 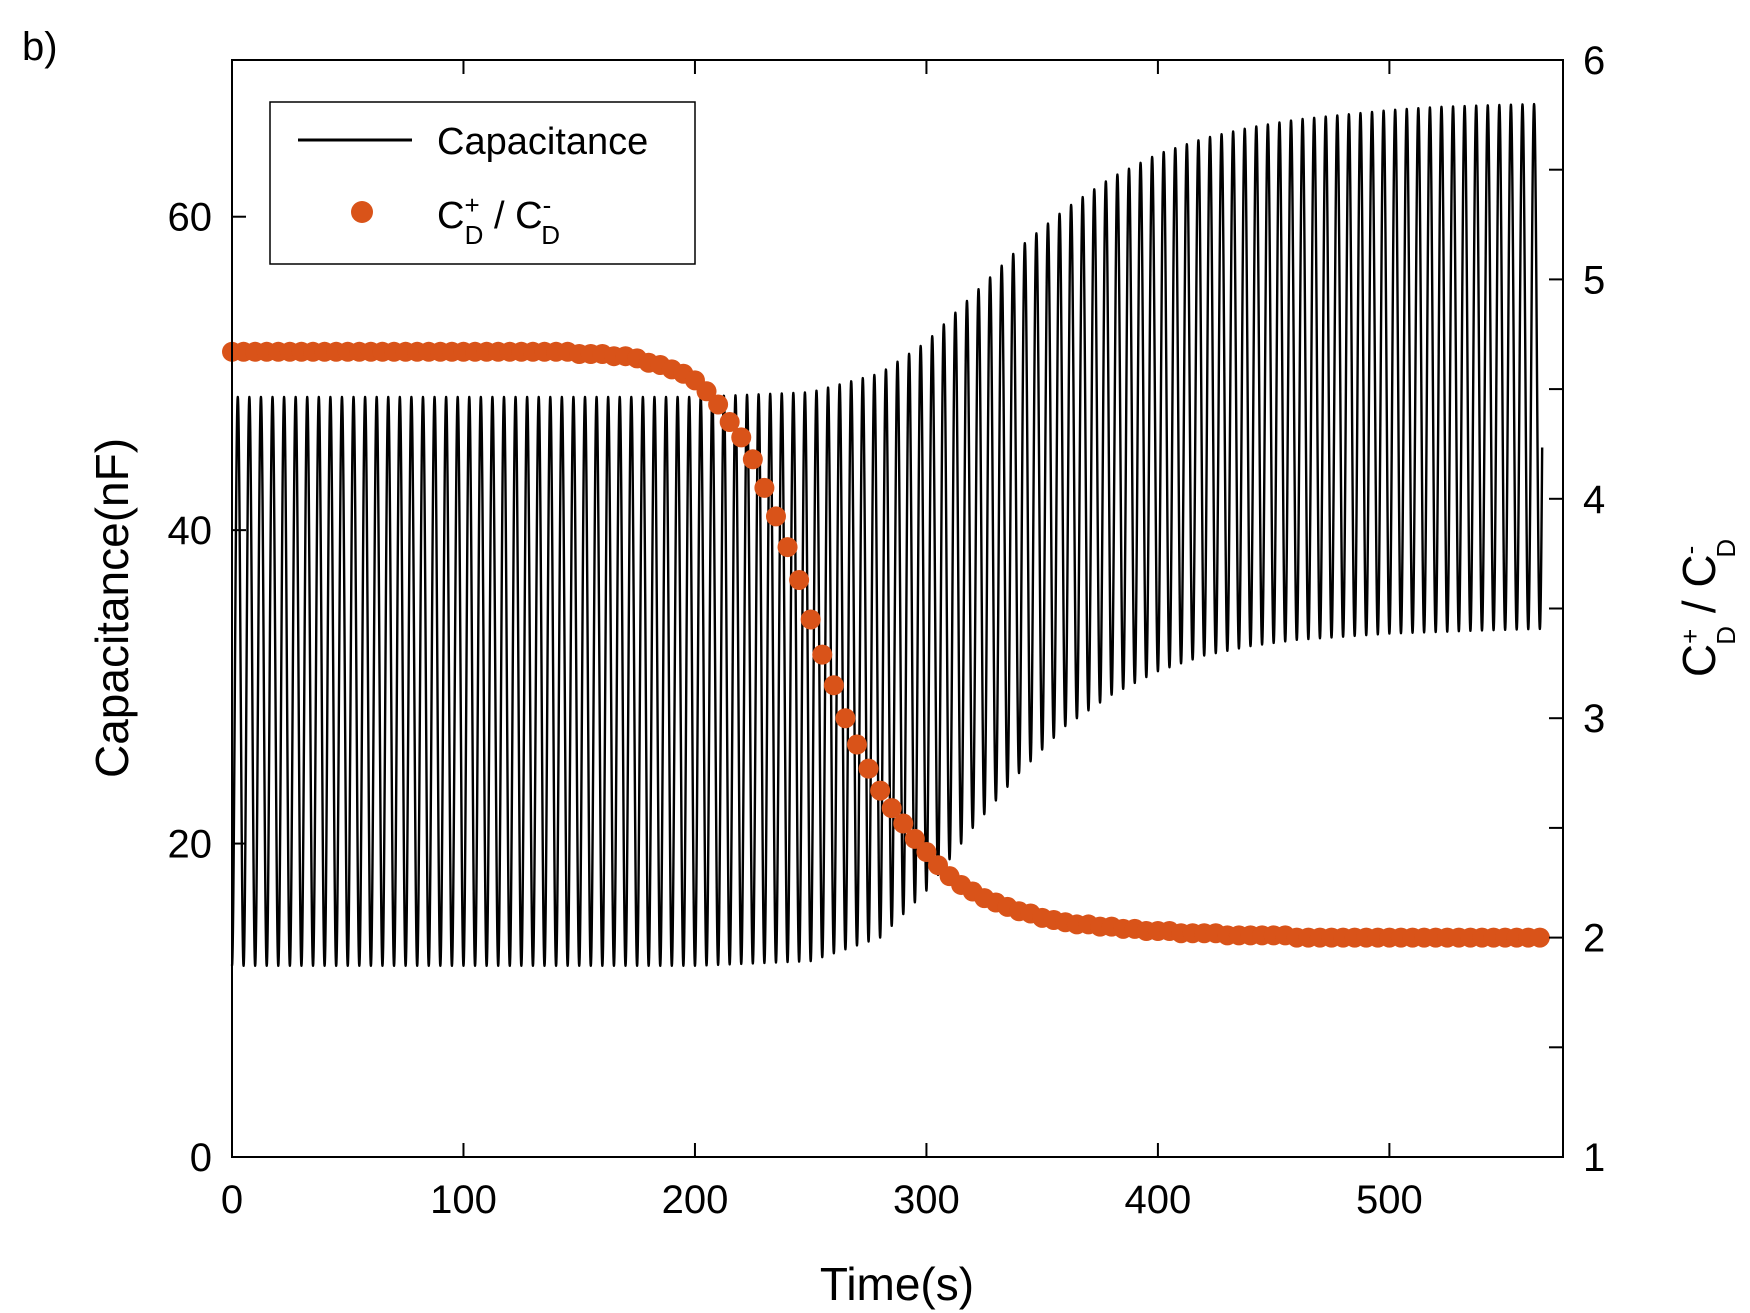 What do you see at coordinates (1726, 548) in the screenshot?
I see `y-right-label-sub-minus: D` at bounding box center [1726, 548].